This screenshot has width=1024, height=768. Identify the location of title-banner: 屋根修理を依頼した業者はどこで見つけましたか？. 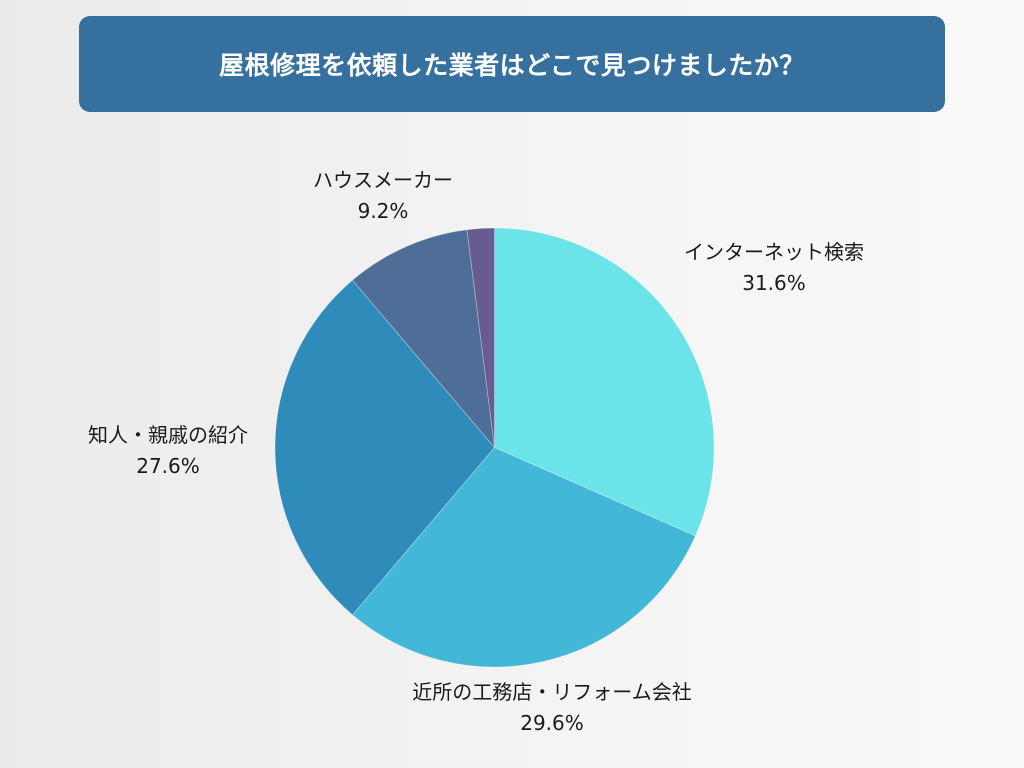
(512, 64).